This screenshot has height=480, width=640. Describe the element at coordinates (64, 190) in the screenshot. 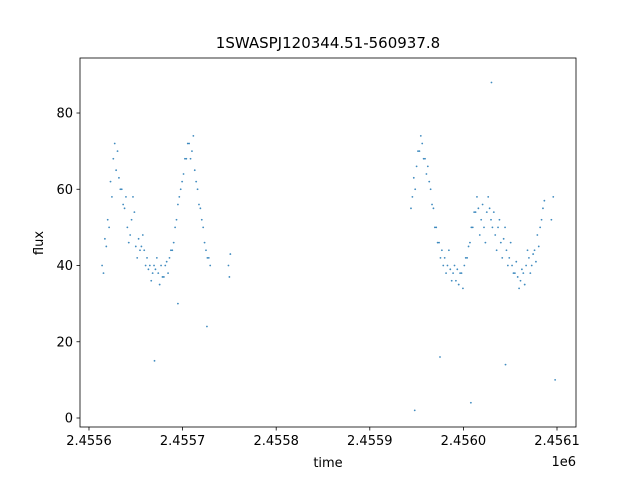

I see `y-tick-label: 60` at that location.